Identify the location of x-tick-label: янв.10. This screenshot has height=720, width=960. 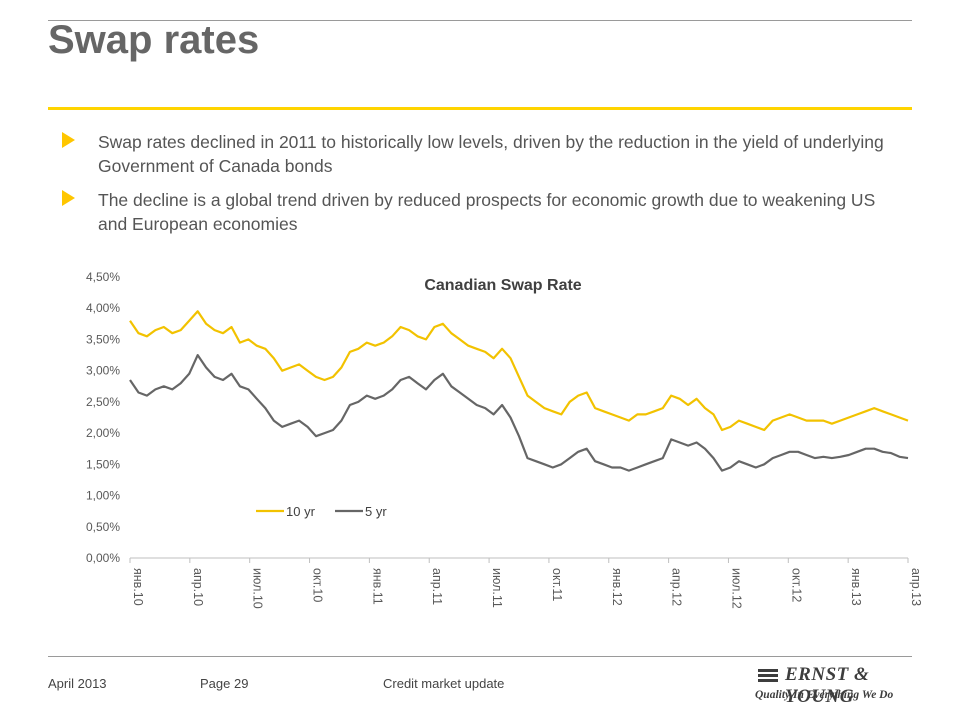
(138, 587).